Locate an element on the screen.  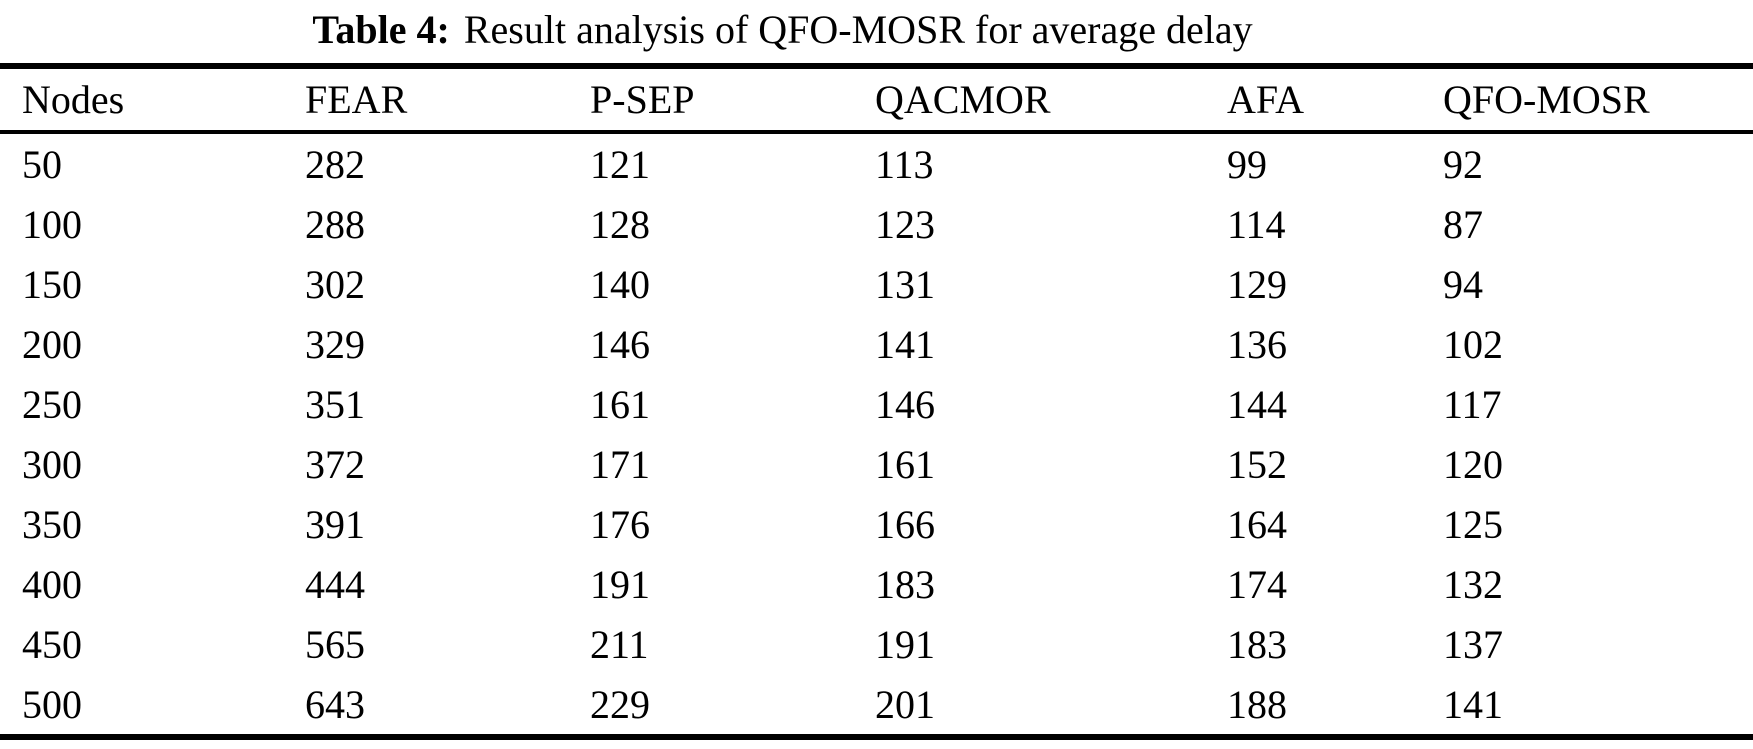
table-cell: 131 is located at coordinates (905, 284).